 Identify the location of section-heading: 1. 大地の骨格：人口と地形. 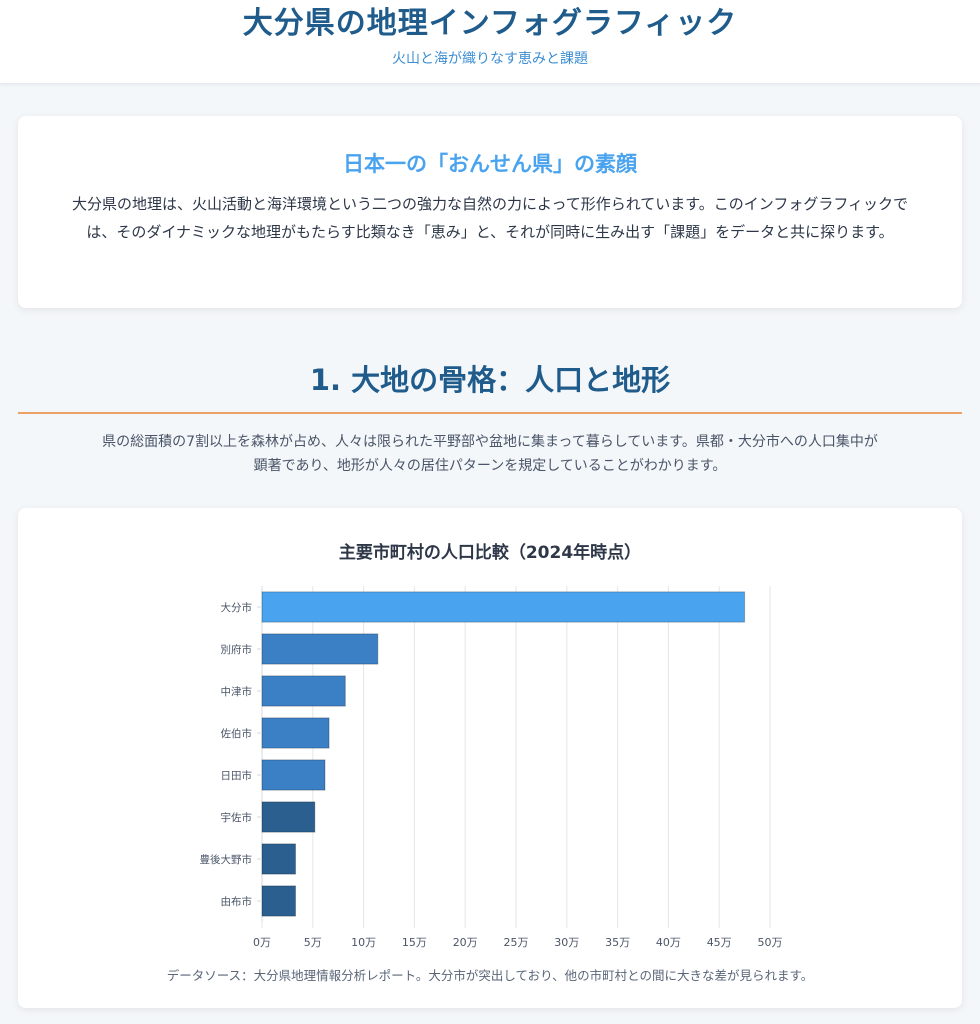
(490, 386).